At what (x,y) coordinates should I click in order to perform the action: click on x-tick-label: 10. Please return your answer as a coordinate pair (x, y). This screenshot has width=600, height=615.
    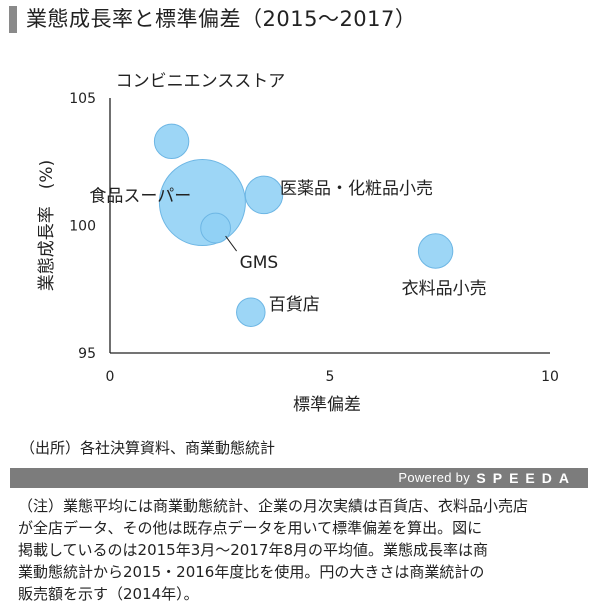
    Looking at the image, I should click on (550, 377).